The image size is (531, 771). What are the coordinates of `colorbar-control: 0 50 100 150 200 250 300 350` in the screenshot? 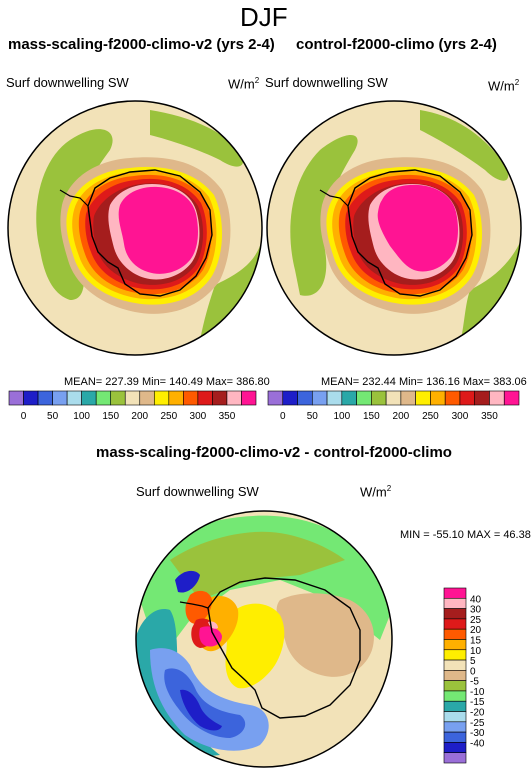 It's located at (393, 406).